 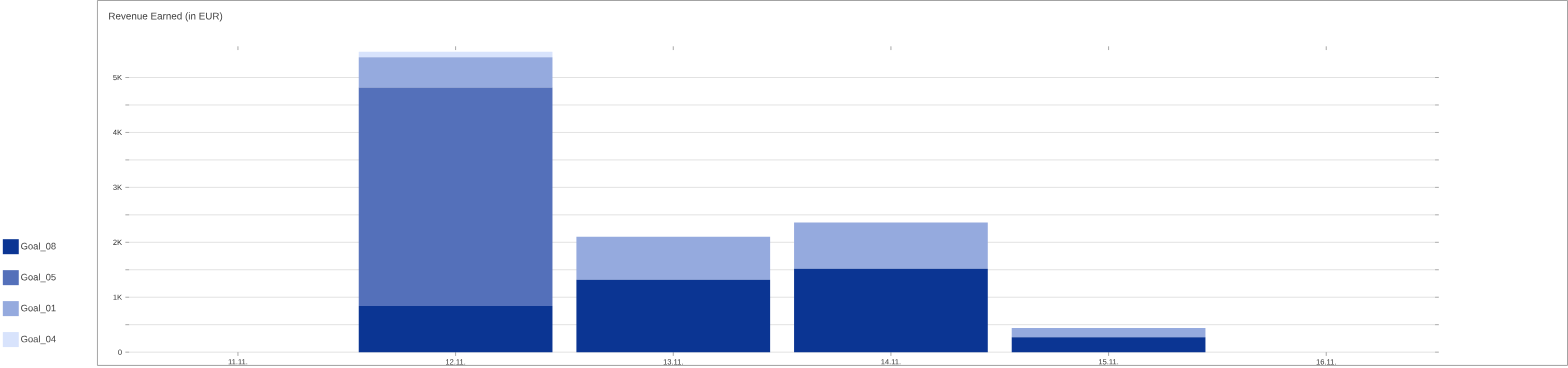 I want to click on legend-label: Goal_05, so click(x=38, y=278).